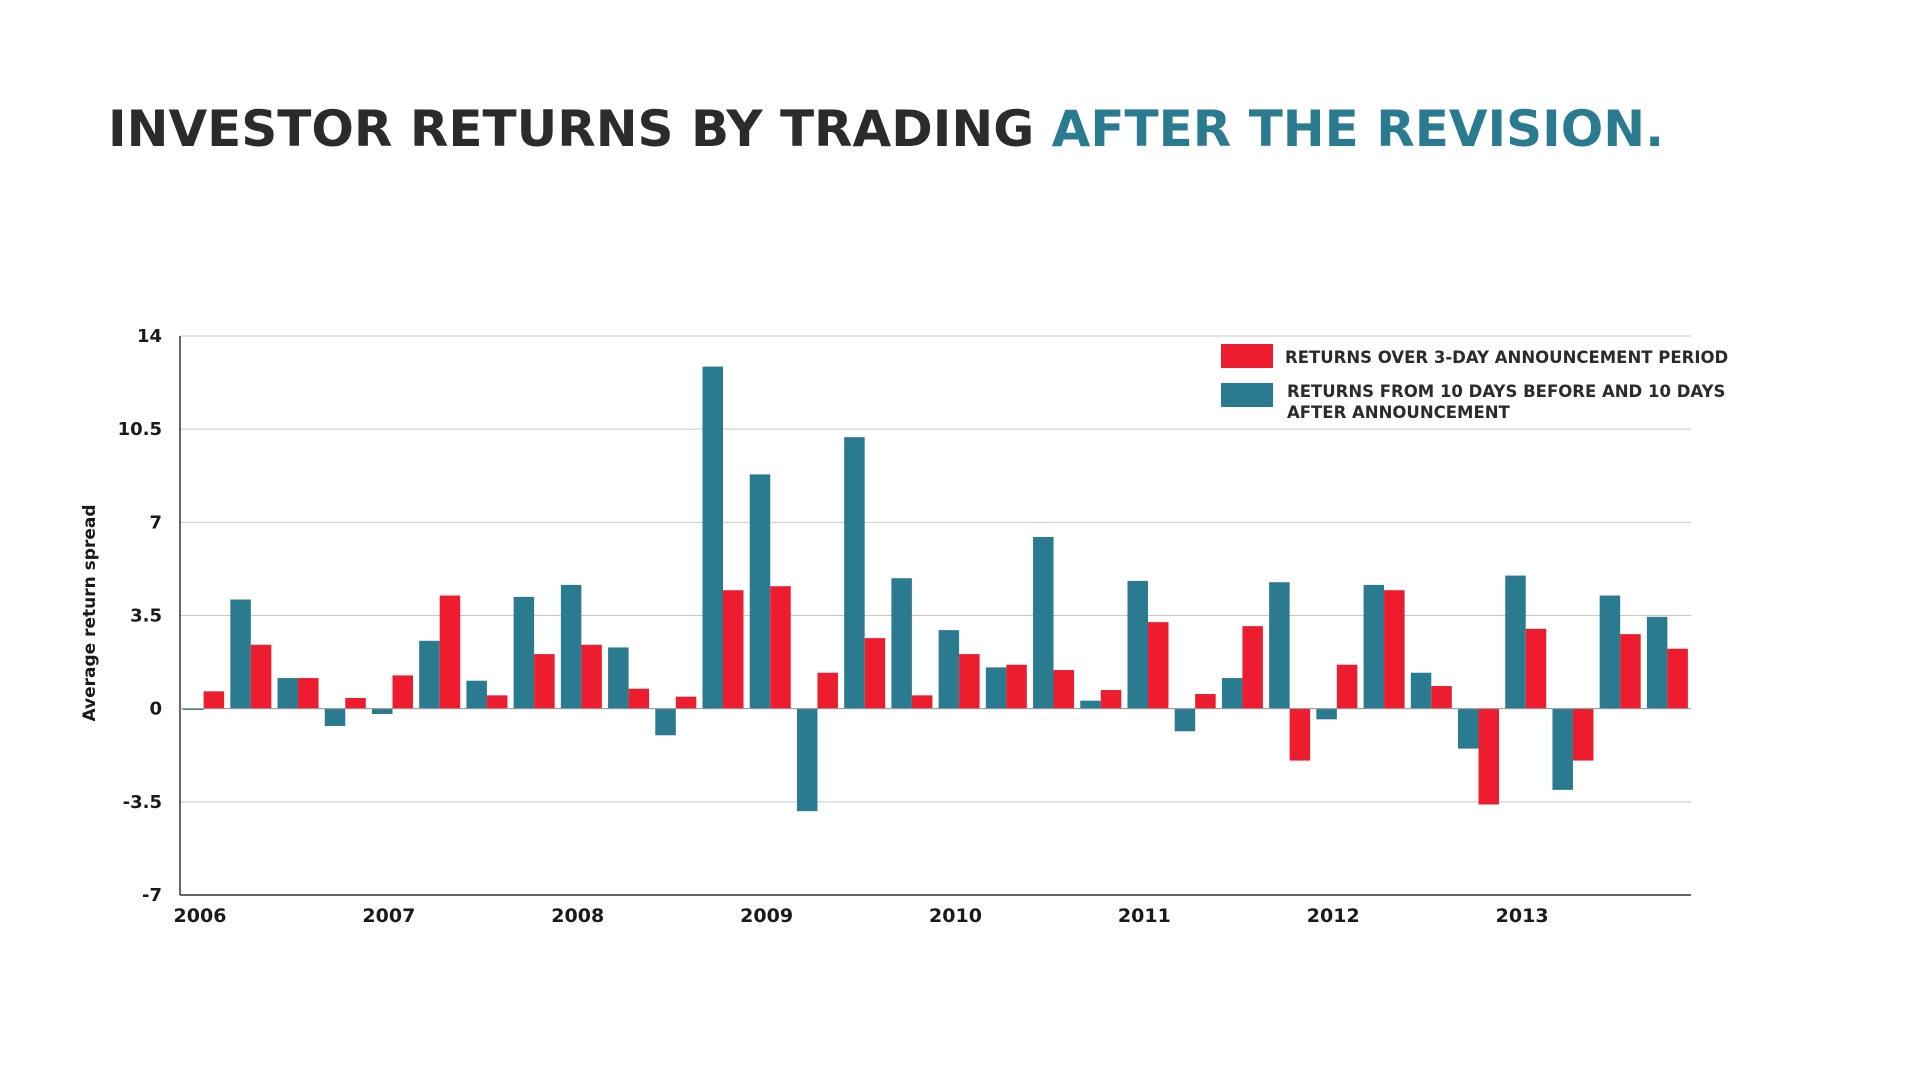 The image size is (1920, 1080). I want to click on title-highlight: AFTER THE REVISION., so click(1358, 129).